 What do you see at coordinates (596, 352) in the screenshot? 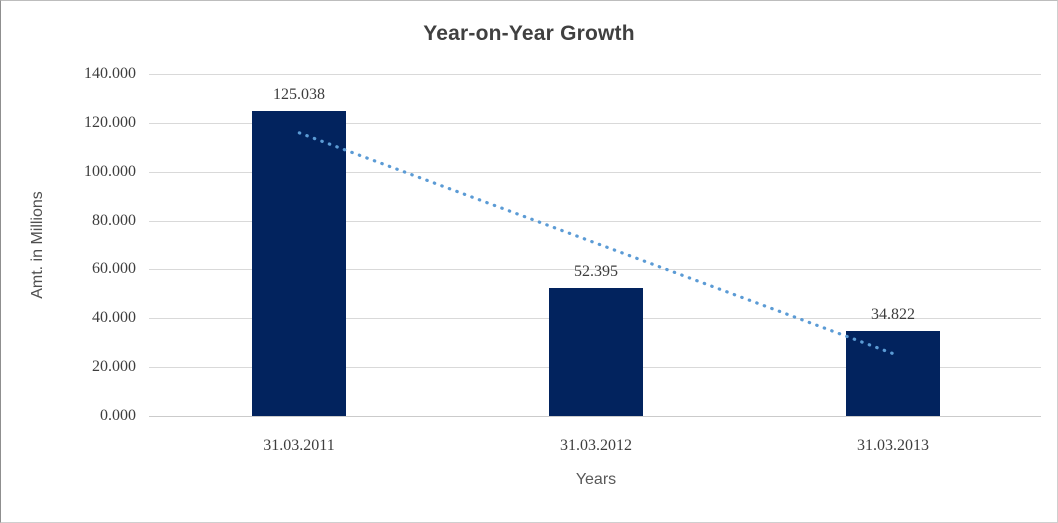
I see `bar-31.03.2012` at bounding box center [596, 352].